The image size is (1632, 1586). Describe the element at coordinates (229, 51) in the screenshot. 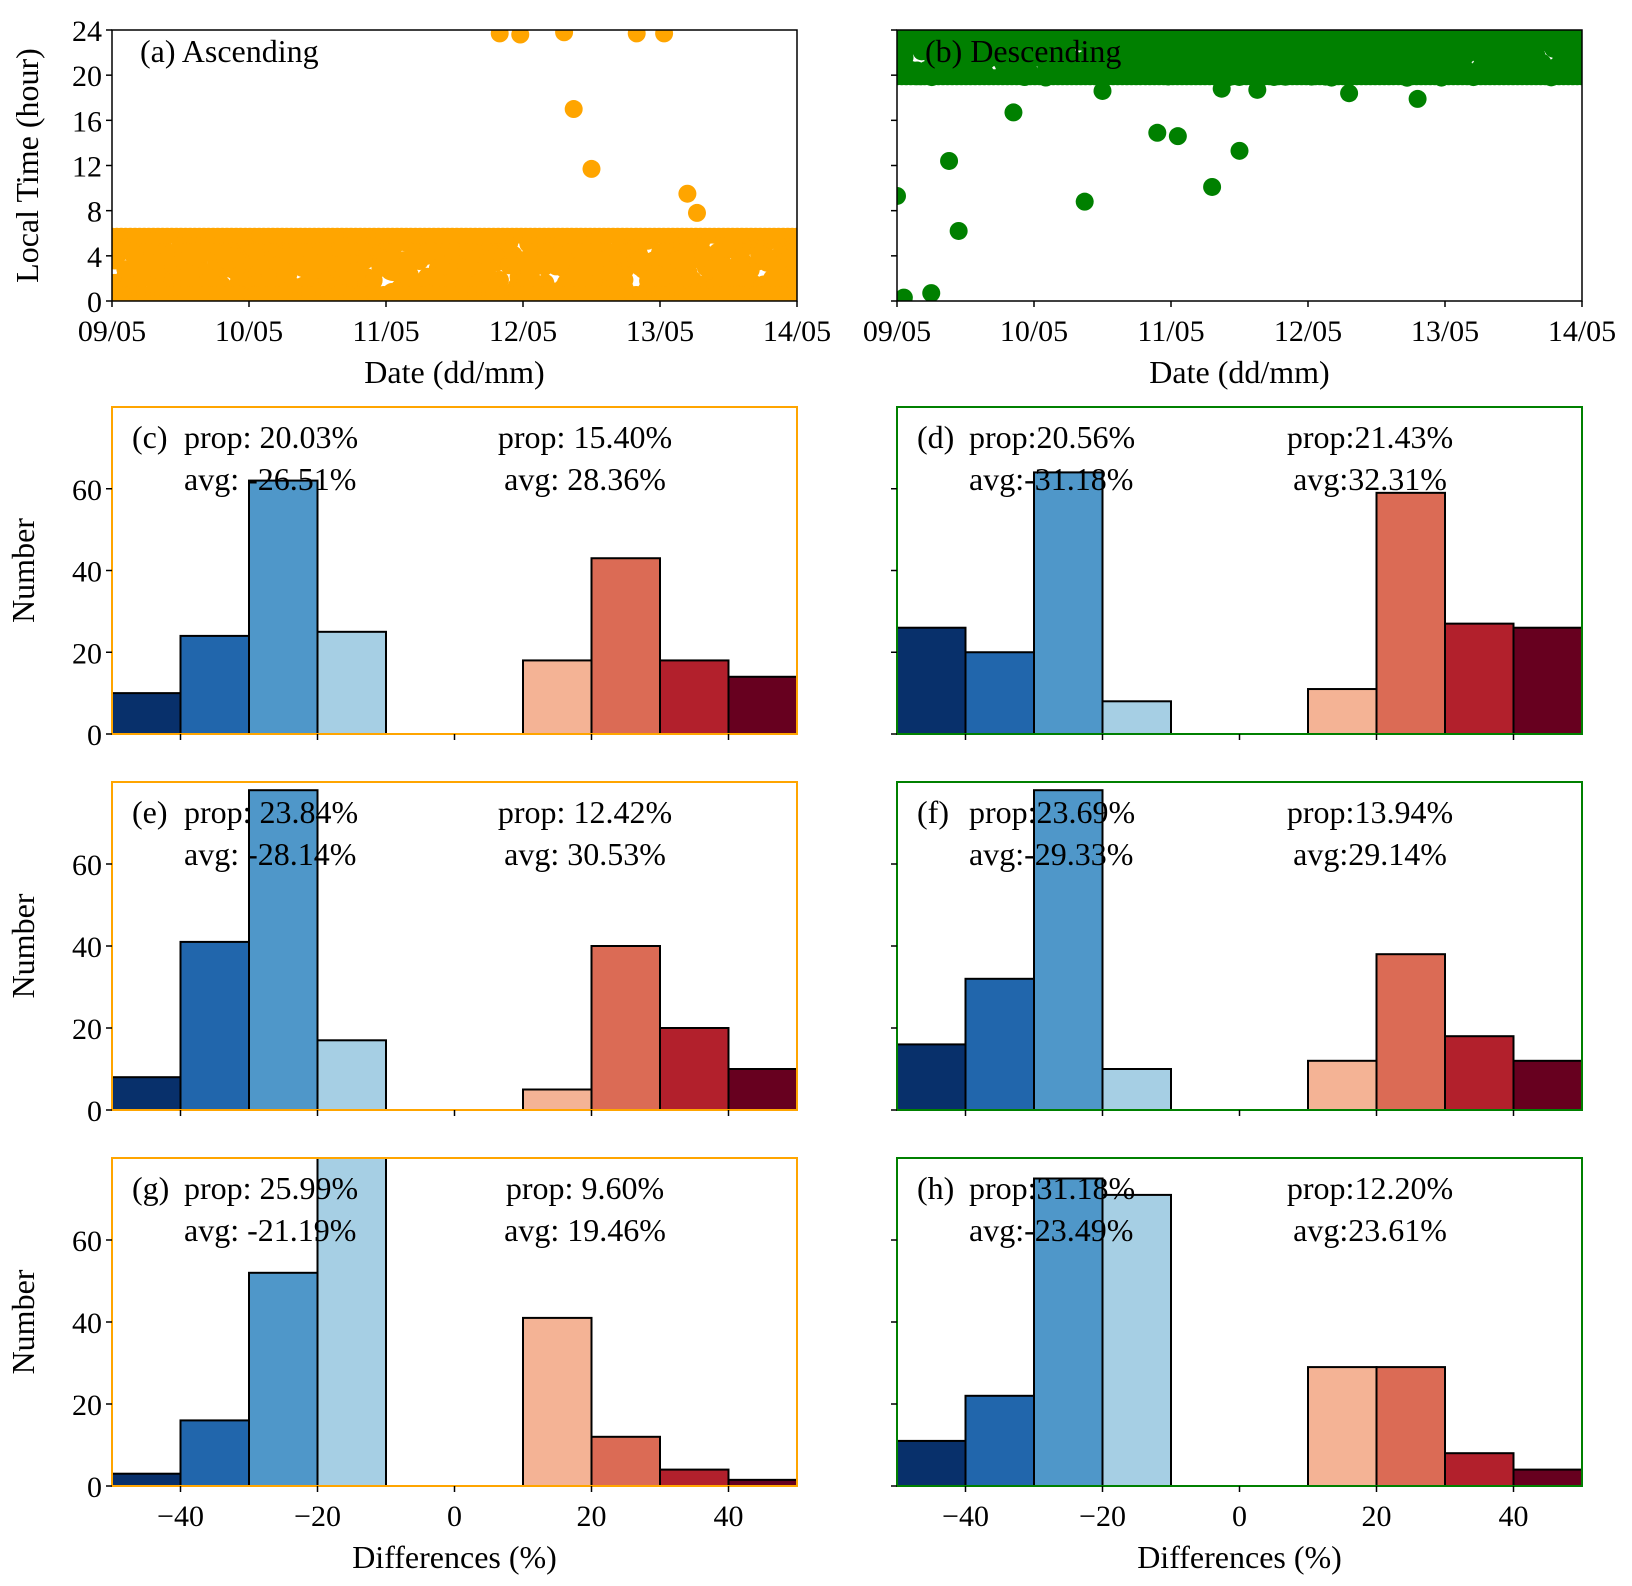

I see `panel-label: (a) Ascending` at that location.